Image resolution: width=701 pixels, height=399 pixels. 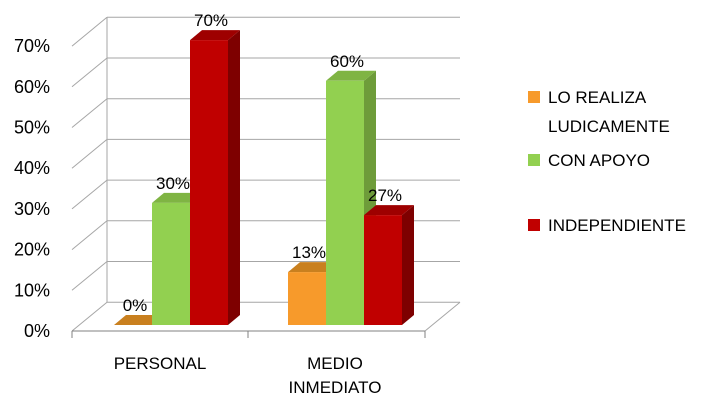 I want to click on y-tick-label: 0%, so click(x=37, y=331).